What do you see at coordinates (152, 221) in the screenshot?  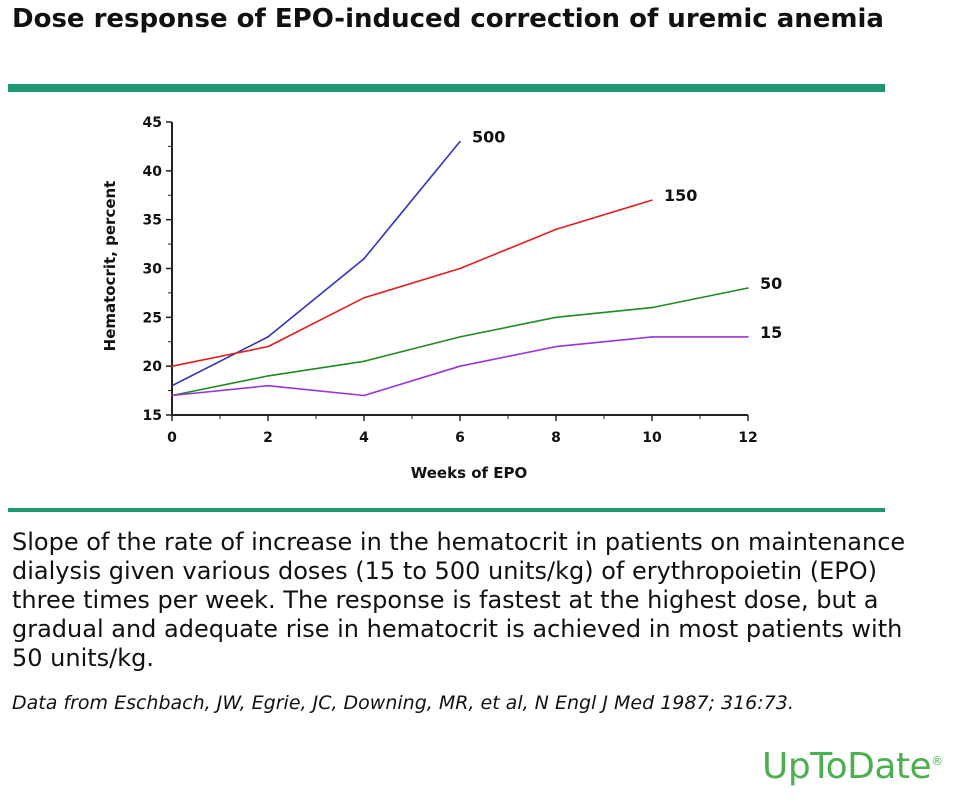 I see `y-tick-label: 35` at bounding box center [152, 221].